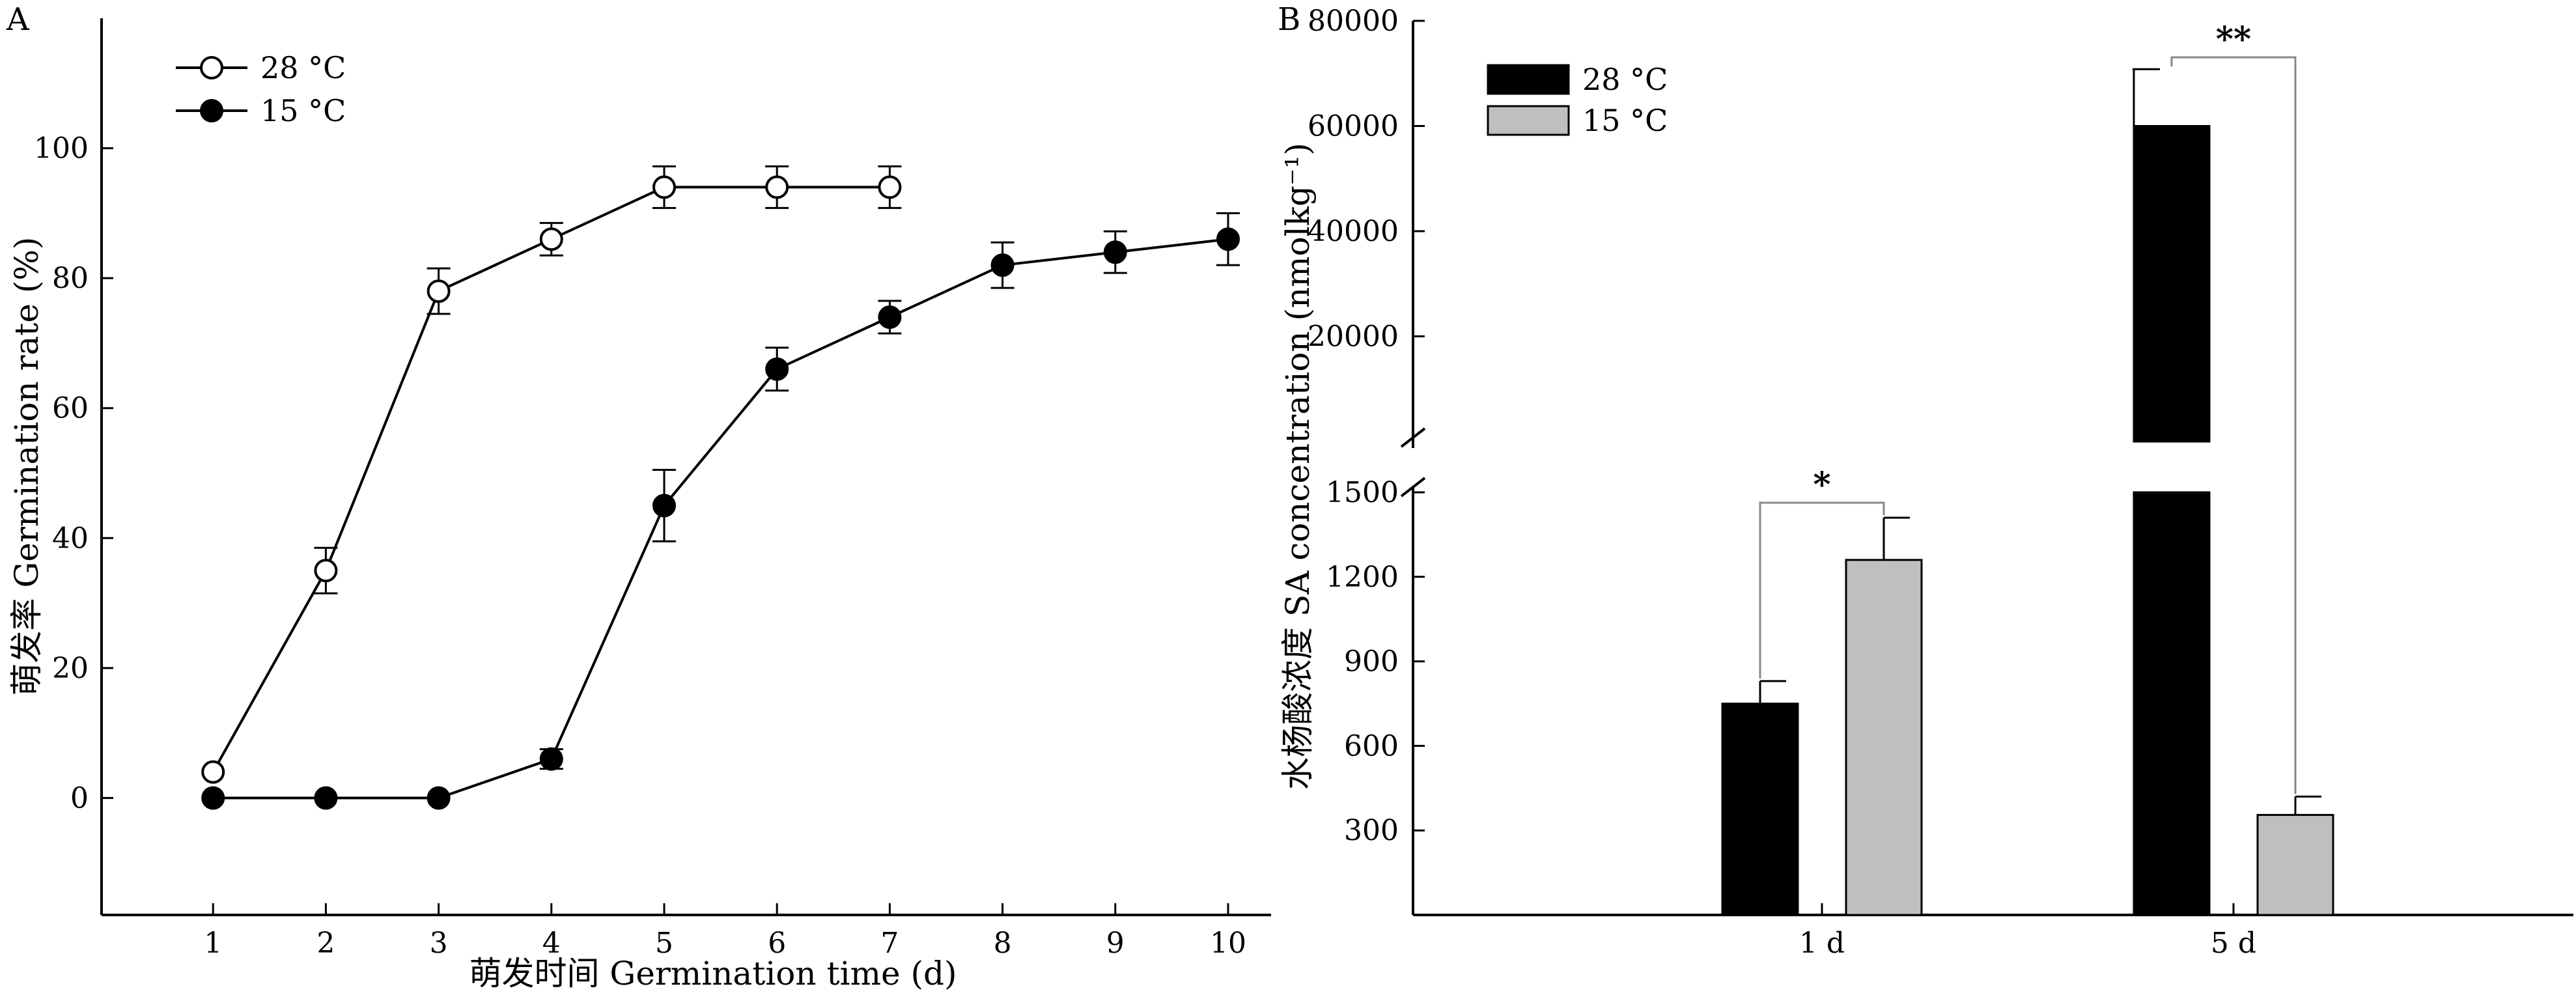  What do you see at coordinates (1760, 810) in the screenshot?
I see `bar-28c-1d` at bounding box center [1760, 810].